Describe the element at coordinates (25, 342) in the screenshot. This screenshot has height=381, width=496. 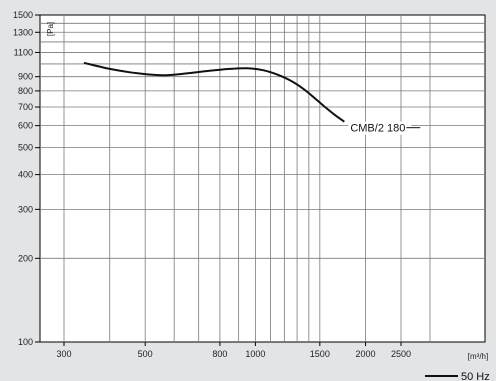
I see `y-tick-label: 100` at that location.